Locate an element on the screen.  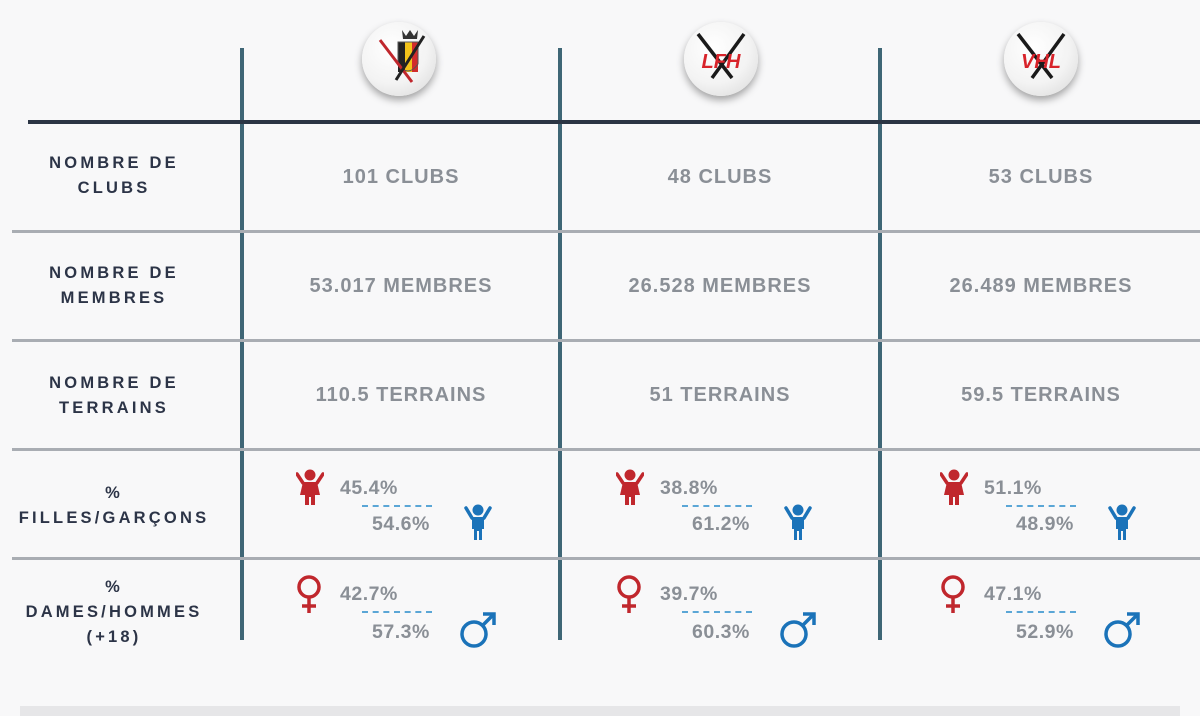
logo-lfh: LFH is located at coordinates (721, 59).